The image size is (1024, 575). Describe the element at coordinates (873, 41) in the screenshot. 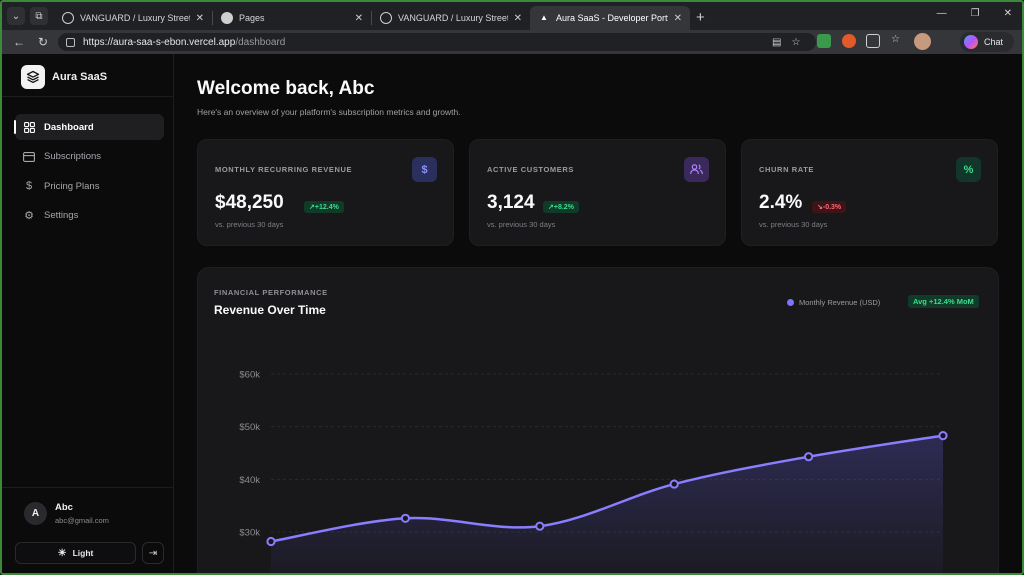

I see `extensions-puzzle-icon` at that location.